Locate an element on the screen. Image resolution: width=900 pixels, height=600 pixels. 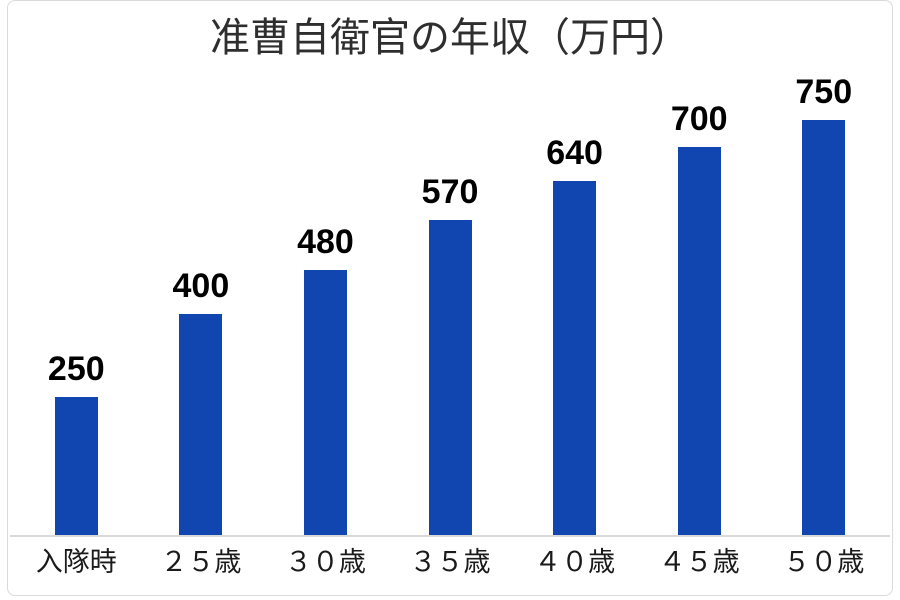
x-axis-tick-label: ３０歳 is located at coordinates (325, 562).